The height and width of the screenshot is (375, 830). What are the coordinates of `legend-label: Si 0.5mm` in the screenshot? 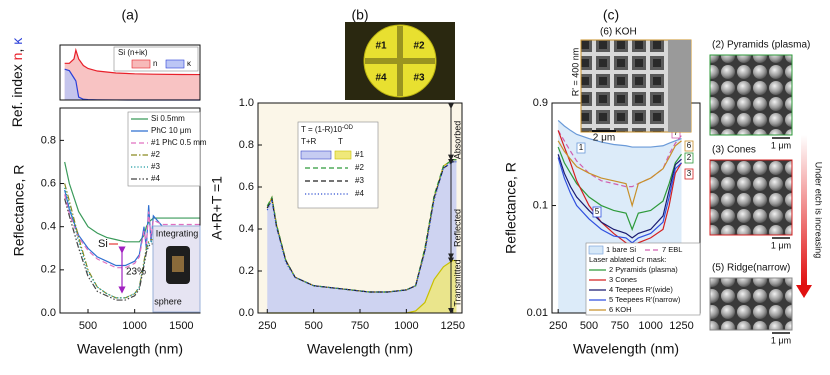 It's located at (168, 118).